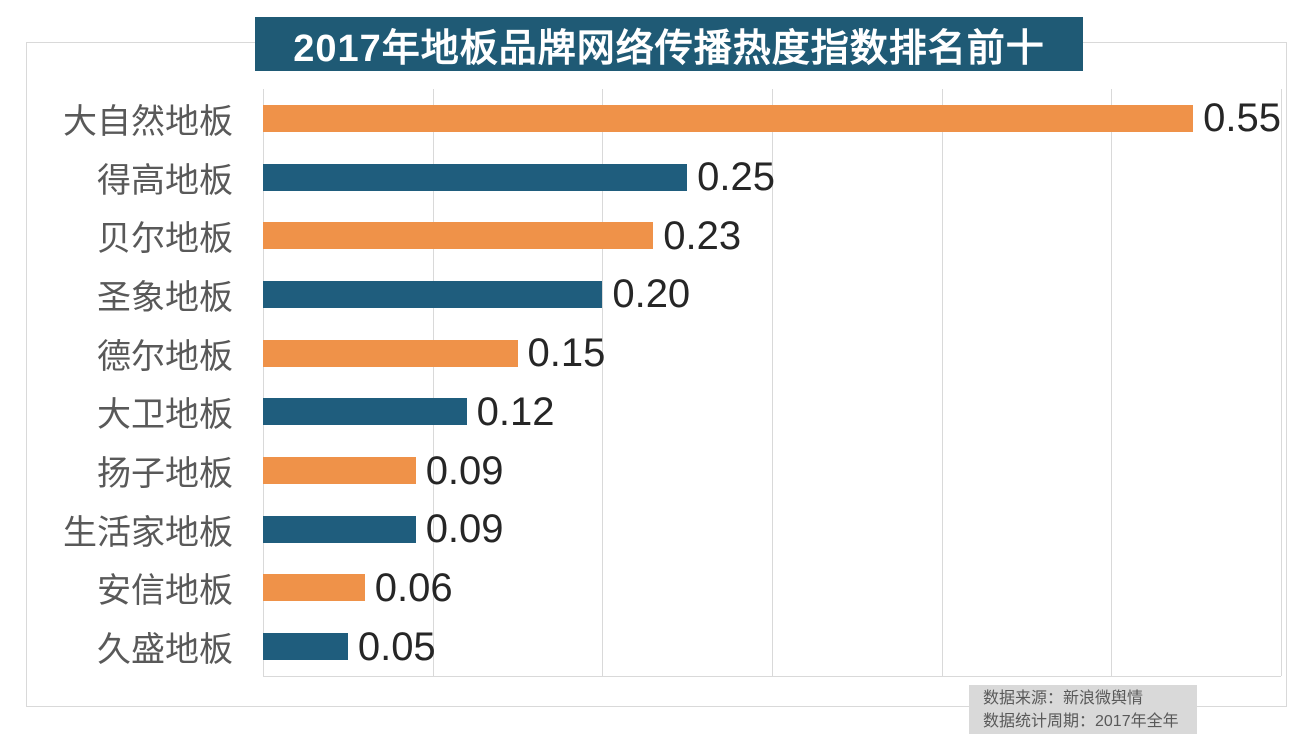 The height and width of the screenshot is (739, 1314). I want to click on bar-row: 0.20, so click(772, 294).